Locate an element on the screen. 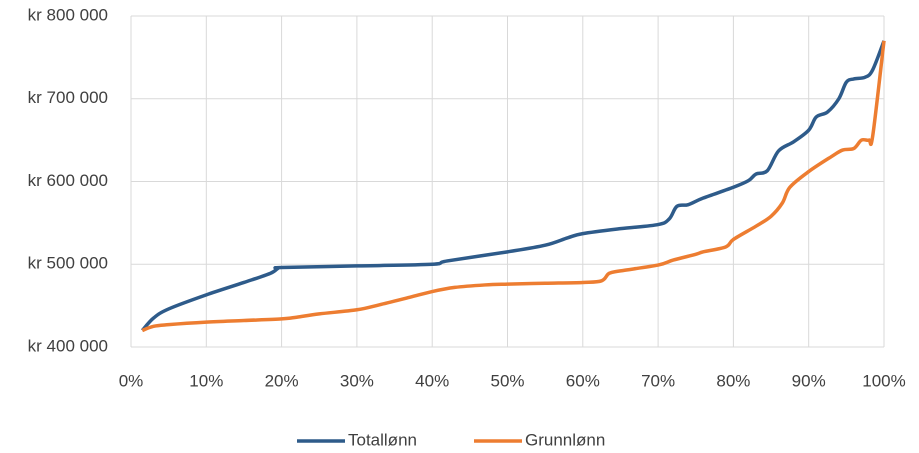 The width and height of the screenshot is (919, 453). x-tick-label: 90% is located at coordinates (809, 380).